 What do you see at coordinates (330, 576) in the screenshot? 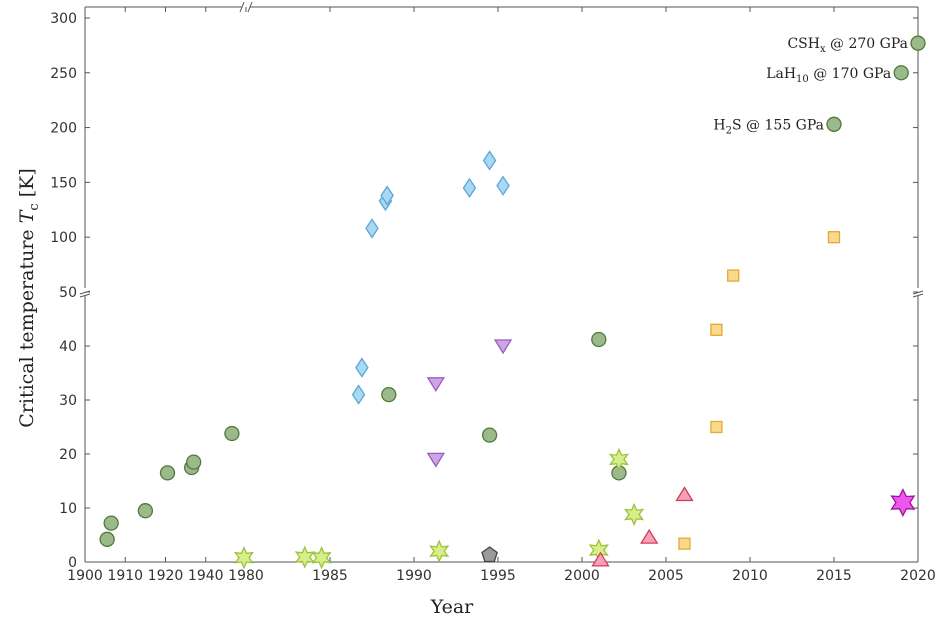
I see `x-tick-label: 1985` at bounding box center [330, 576].